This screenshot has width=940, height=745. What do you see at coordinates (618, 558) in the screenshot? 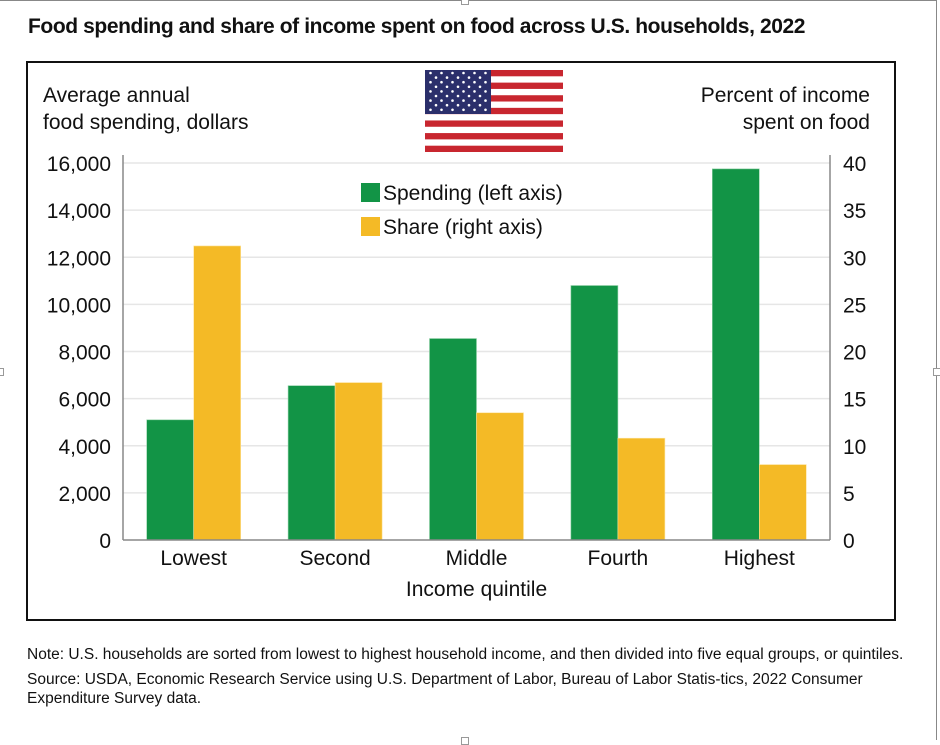
I see `x-tick-label: Fourth` at bounding box center [618, 558].